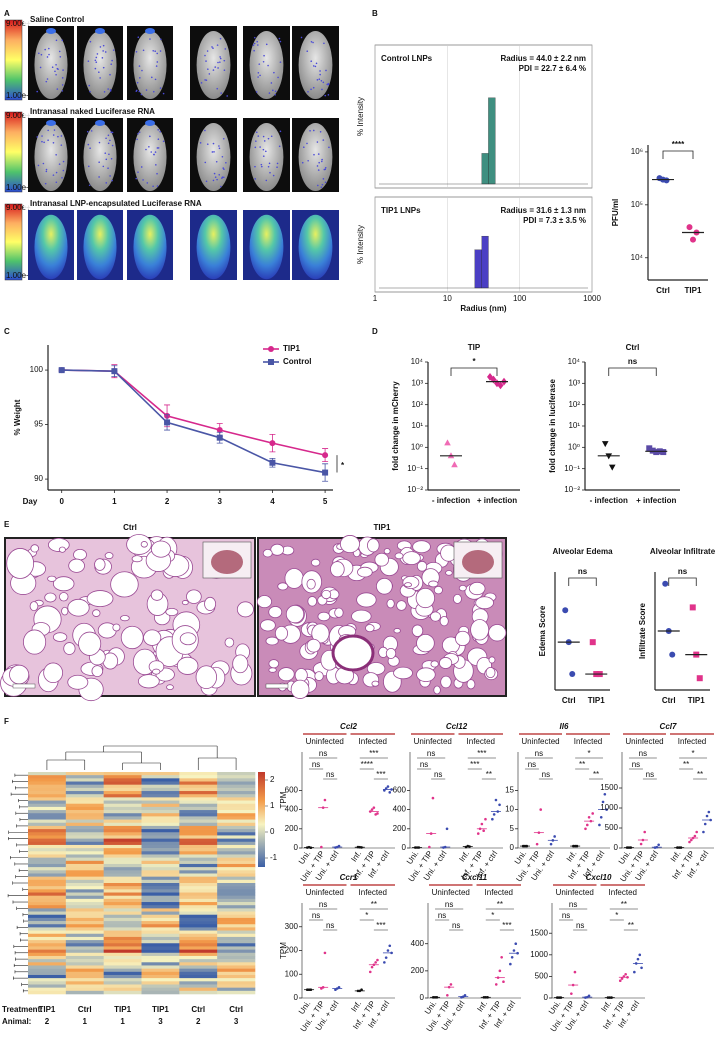 The width and height of the screenshot is (718, 1037). I want to click on row-title: Treatment:, so click(22, 1009).